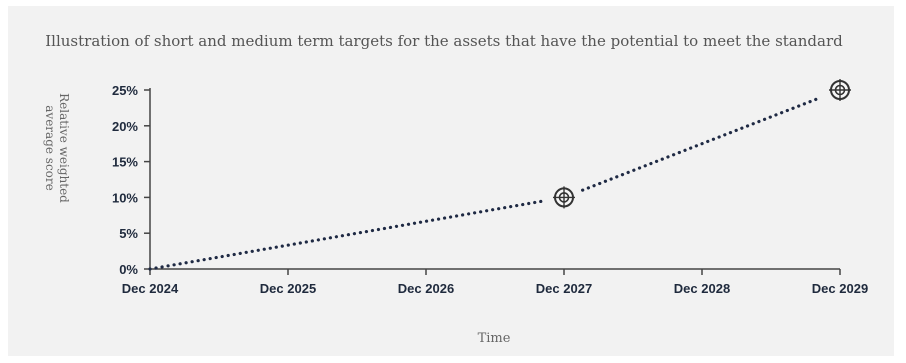  What do you see at coordinates (131, 180) in the screenshot?
I see `y-ticks: 0% 5% 10% 15% 20% 25%` at bounding box center [131, 180].